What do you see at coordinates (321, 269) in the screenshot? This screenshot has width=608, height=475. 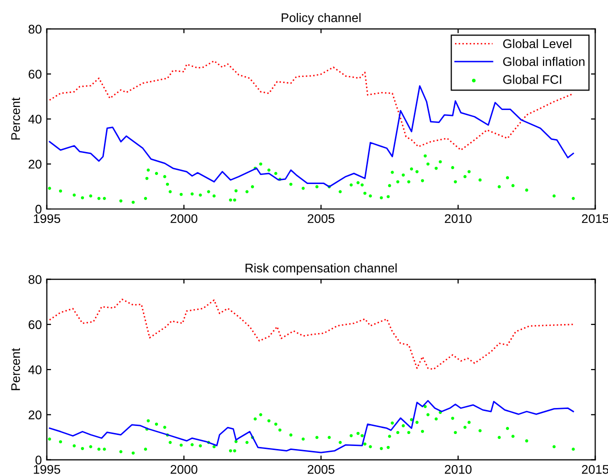 I see `chart-title: Risk compensation channel` at bounding box center [321, 269].